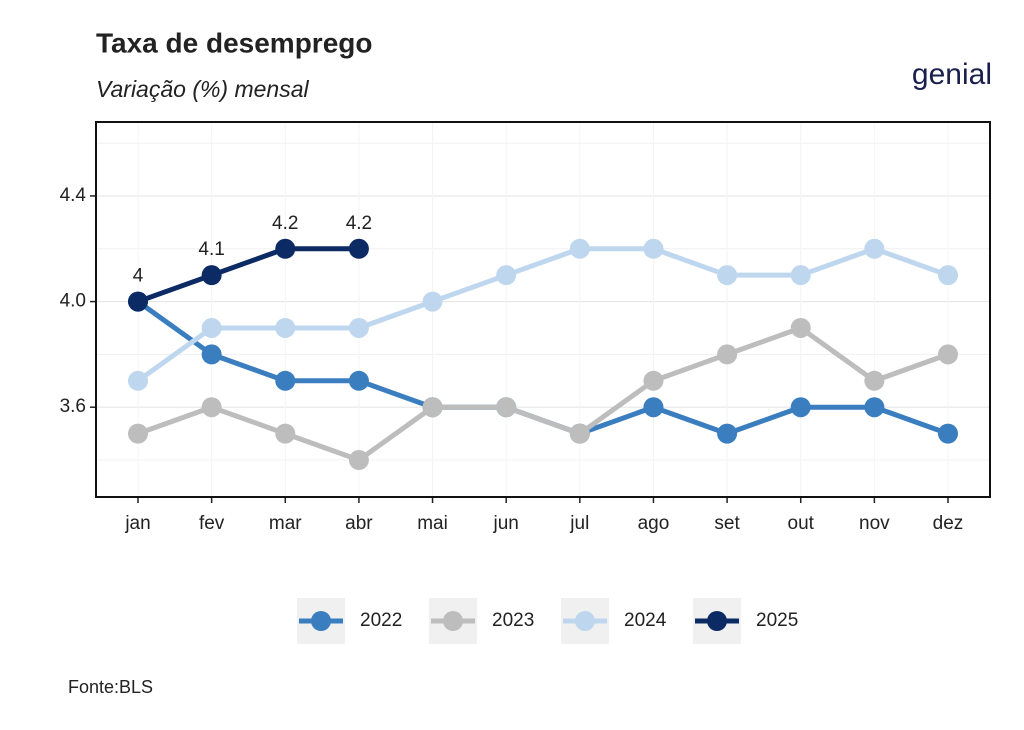 This screenshot has width=1024, height=730. What do you see at coordinates (952, 74) in the screenshot?
I see `logo: genial` at bounding box center [952, 74].